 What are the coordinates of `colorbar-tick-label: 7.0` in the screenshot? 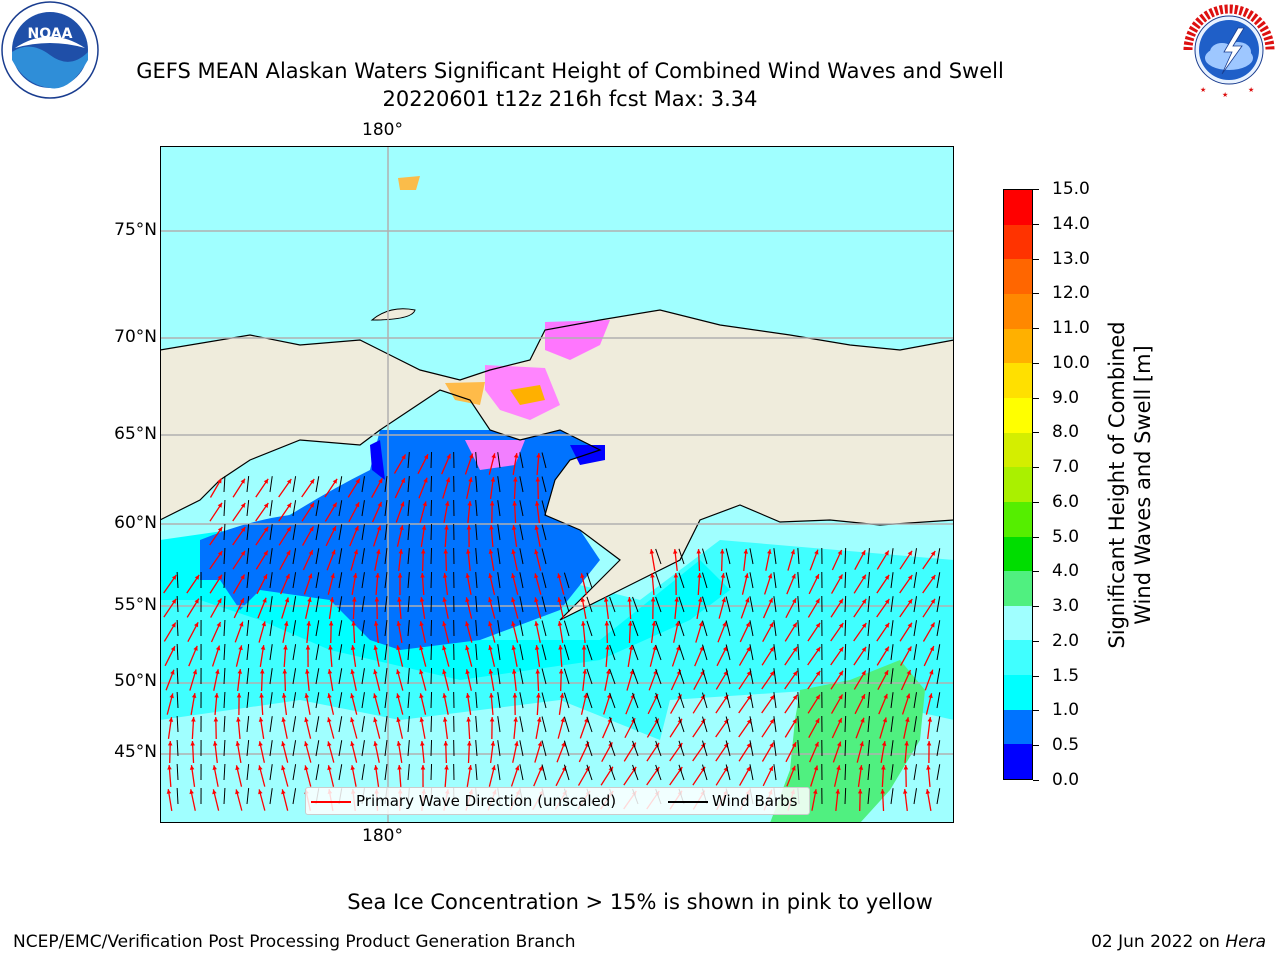 It's located at (1066, 467).